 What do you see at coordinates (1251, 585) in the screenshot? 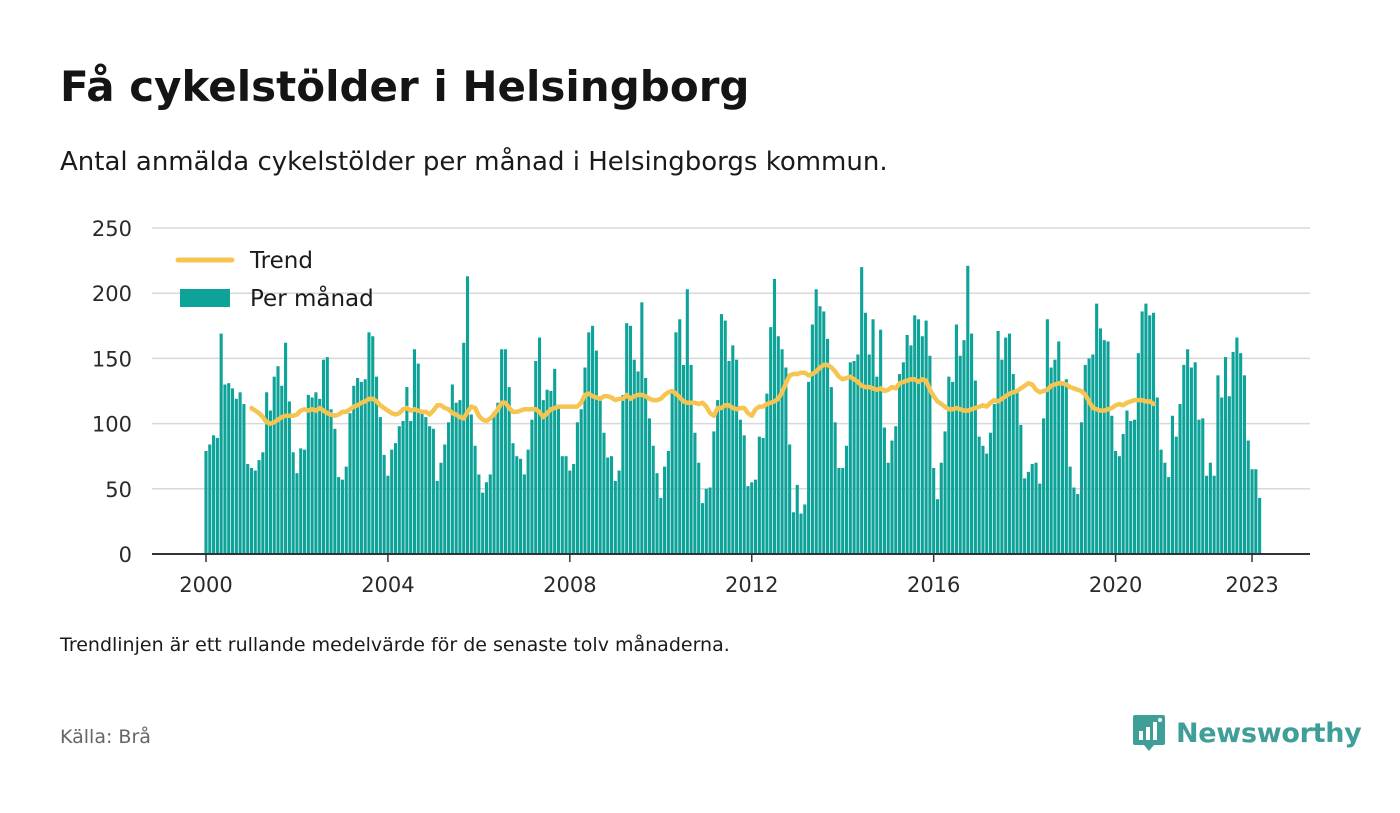
I see `x-tick-label: 2023` at bounding box center [1251, 585].